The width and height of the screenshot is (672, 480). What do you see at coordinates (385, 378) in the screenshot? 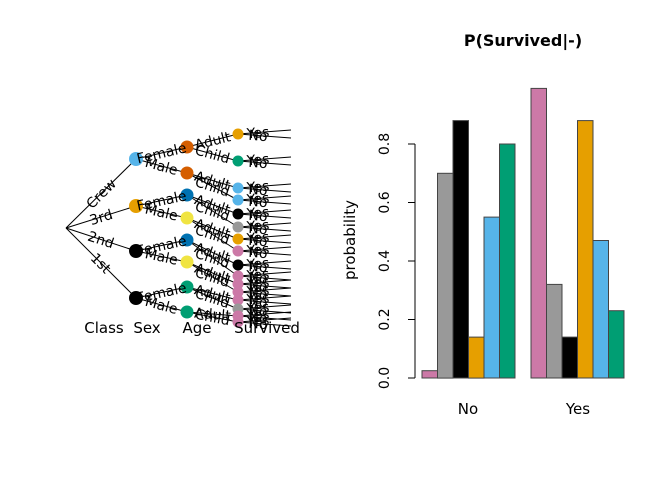
I see `y-tick-label: 0.0` at bounding box center [385, 378].